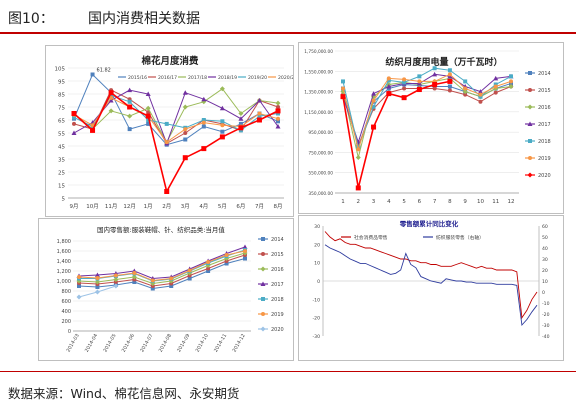 The height and width of the screenshot is (409, 576). I want to click on right-y-tick-label: -40, so click(546, 337).